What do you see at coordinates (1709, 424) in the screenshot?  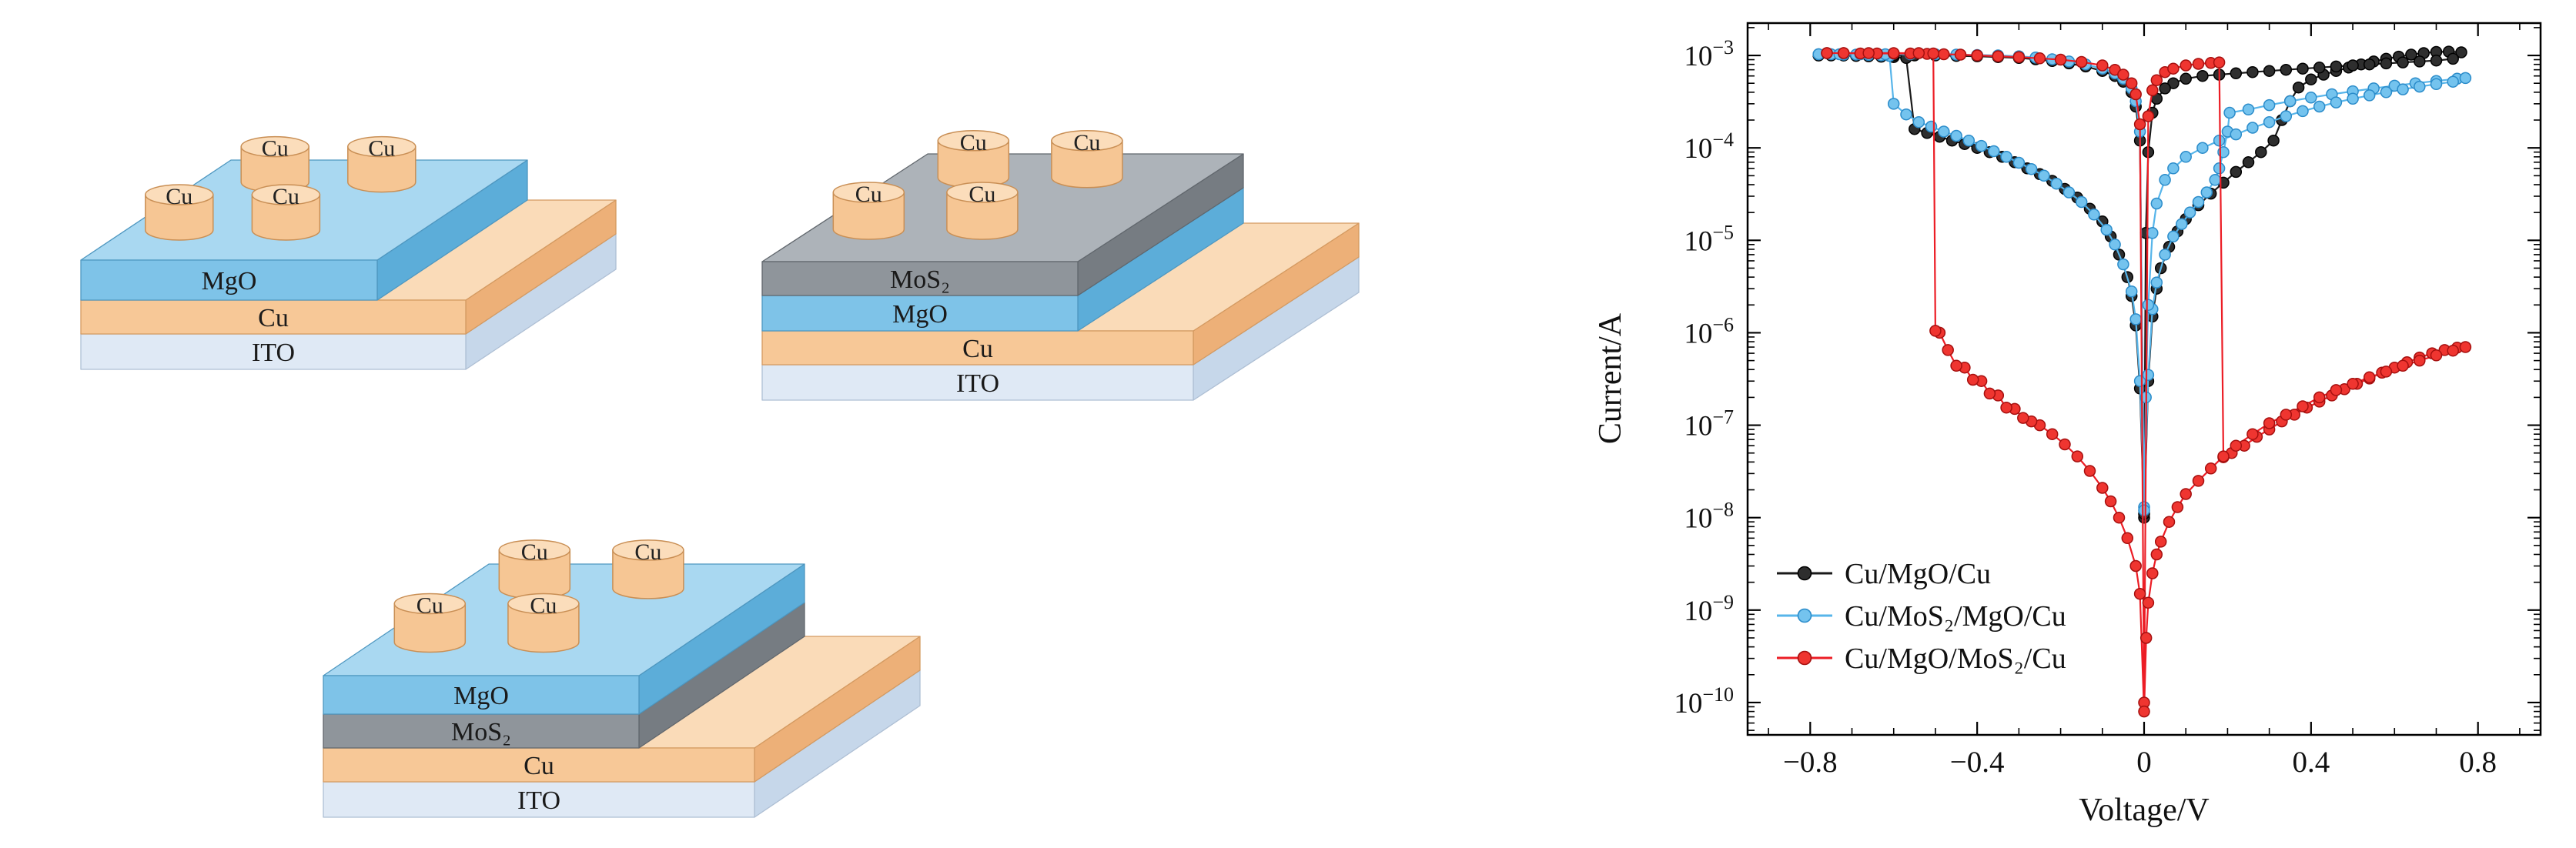 I see `y-tick-label: 10⁻⁷` at bounding box center [1709, 424].